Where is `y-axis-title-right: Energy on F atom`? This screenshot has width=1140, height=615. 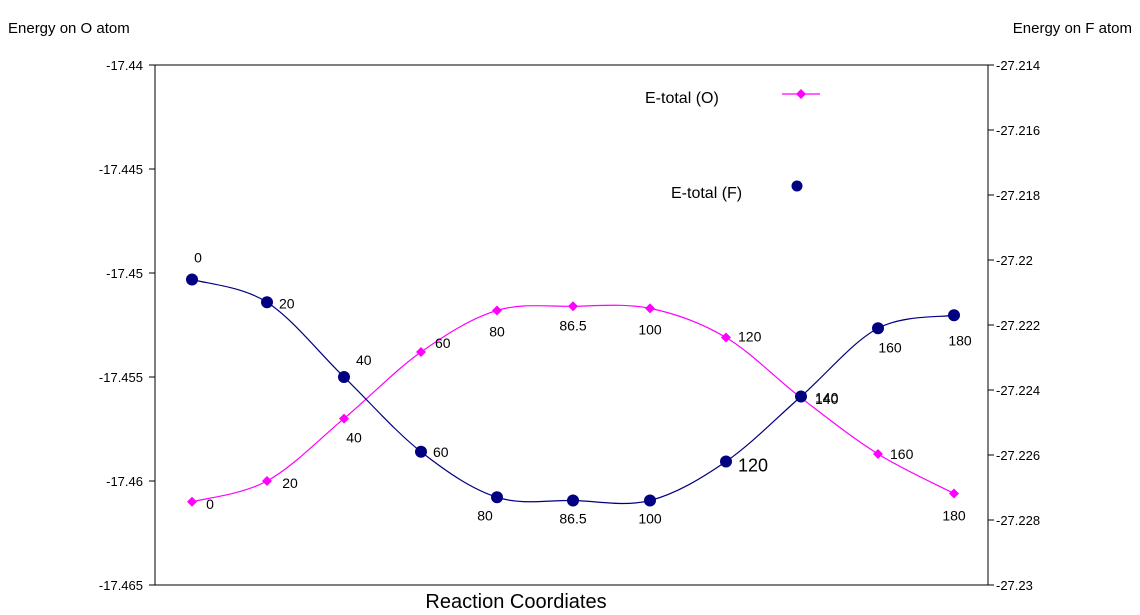
y-axis-title-right: Energy on F atom is located at coordinates (1072, 28).